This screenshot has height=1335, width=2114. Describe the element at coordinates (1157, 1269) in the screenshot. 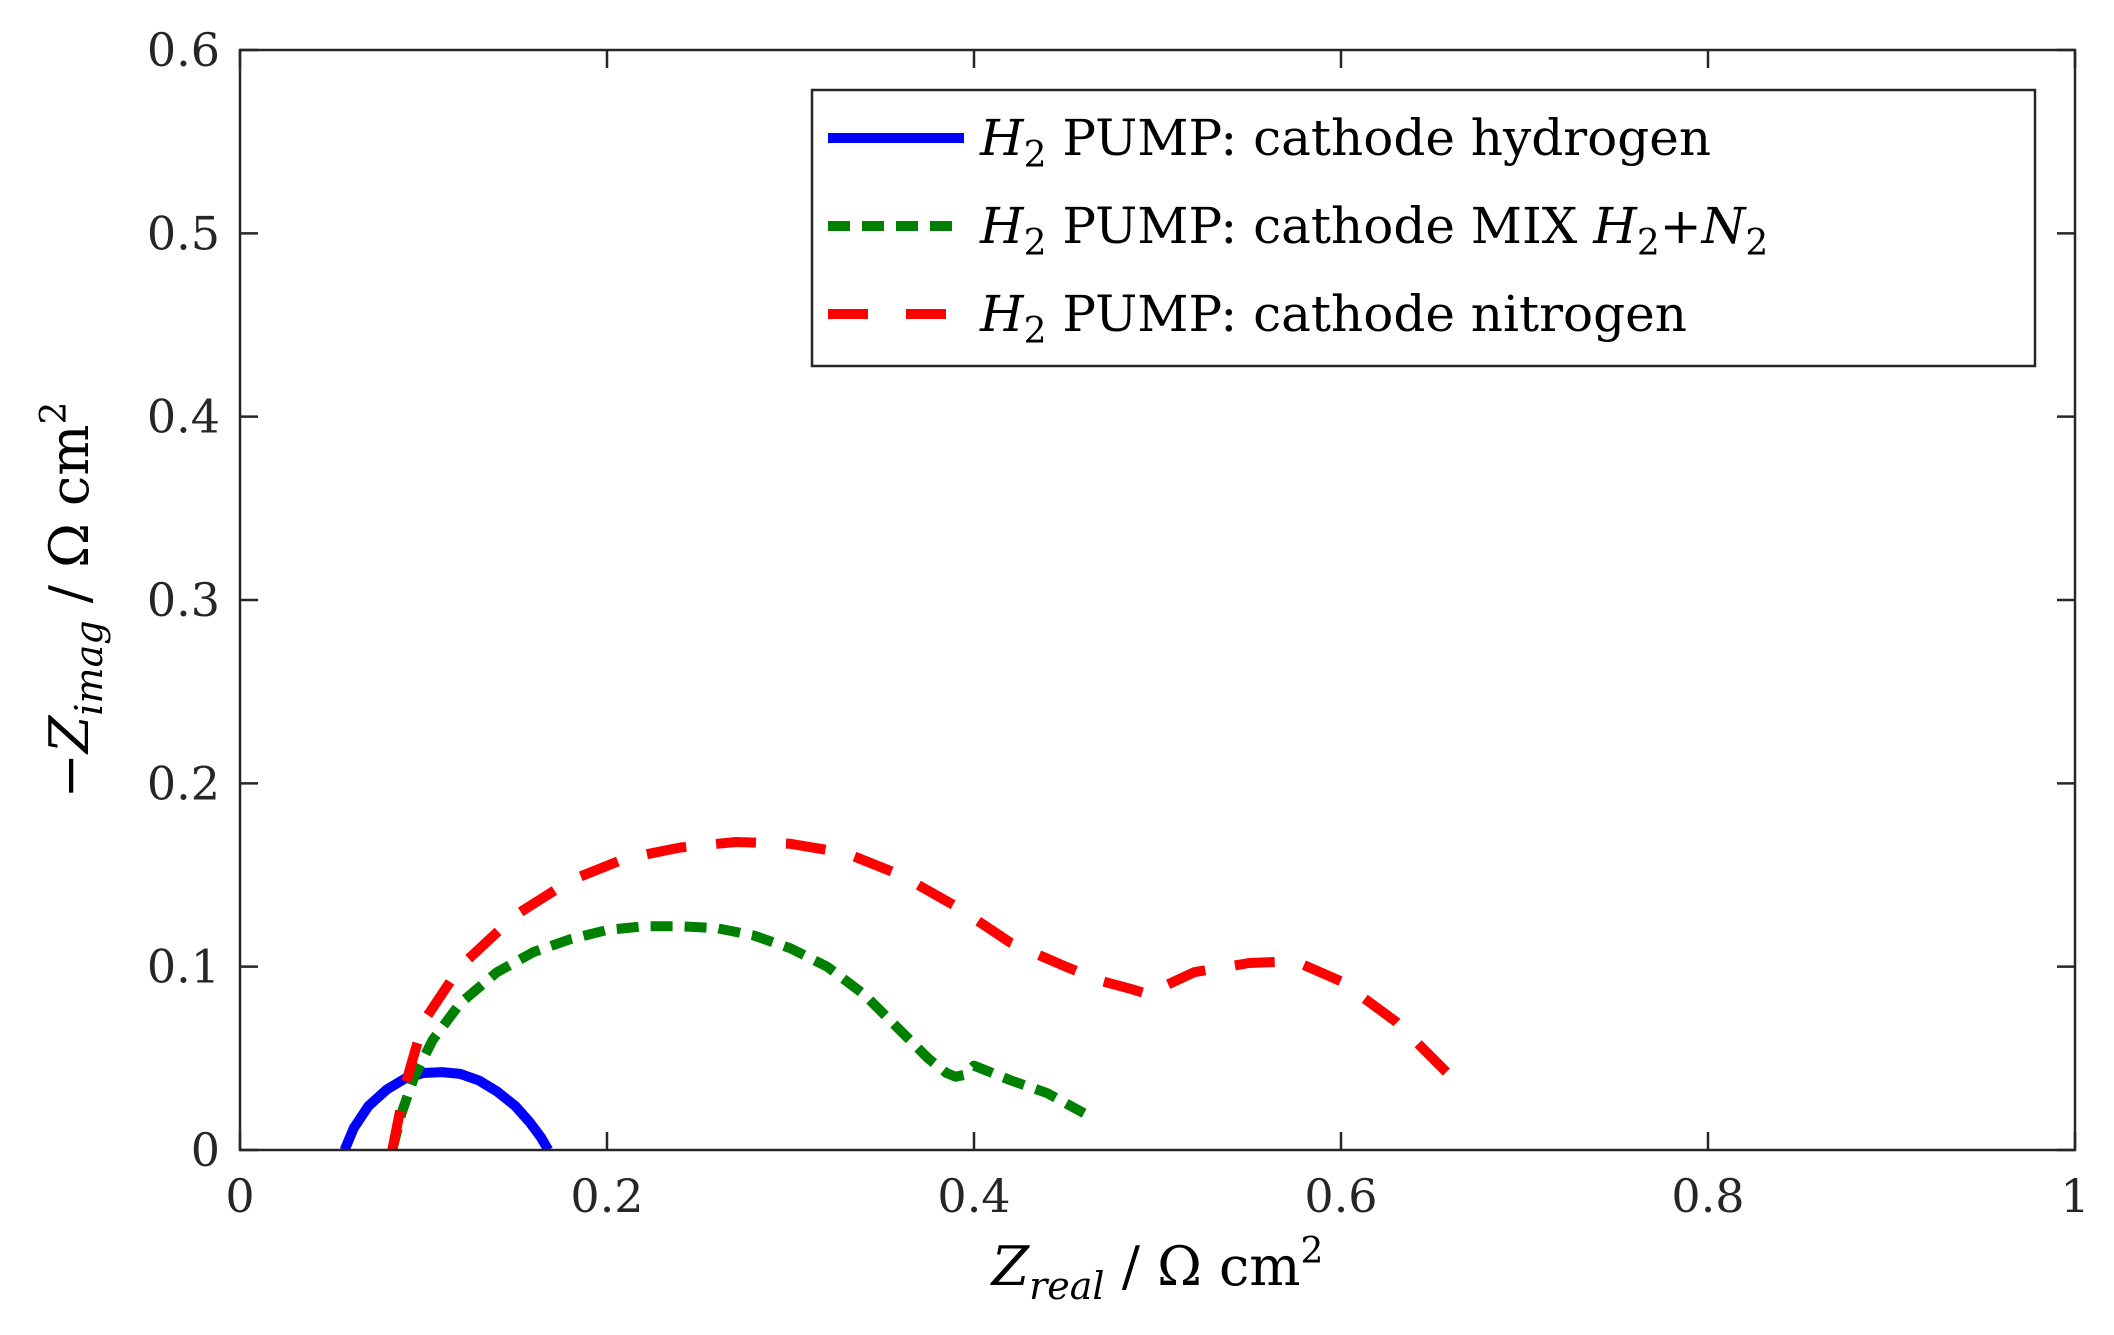

I see `x-axis-label: Zreal / Ω cm2` at that location.